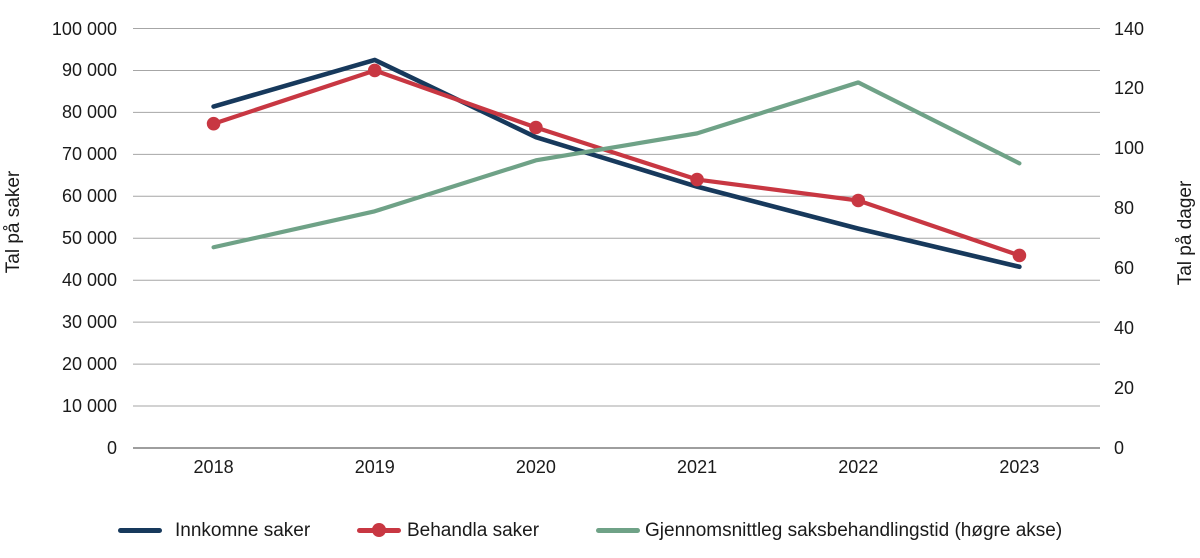  Describe the element at coordinates (1129, 88) in the screenshot. I see `right-axis-tick-label: 120` at that location.